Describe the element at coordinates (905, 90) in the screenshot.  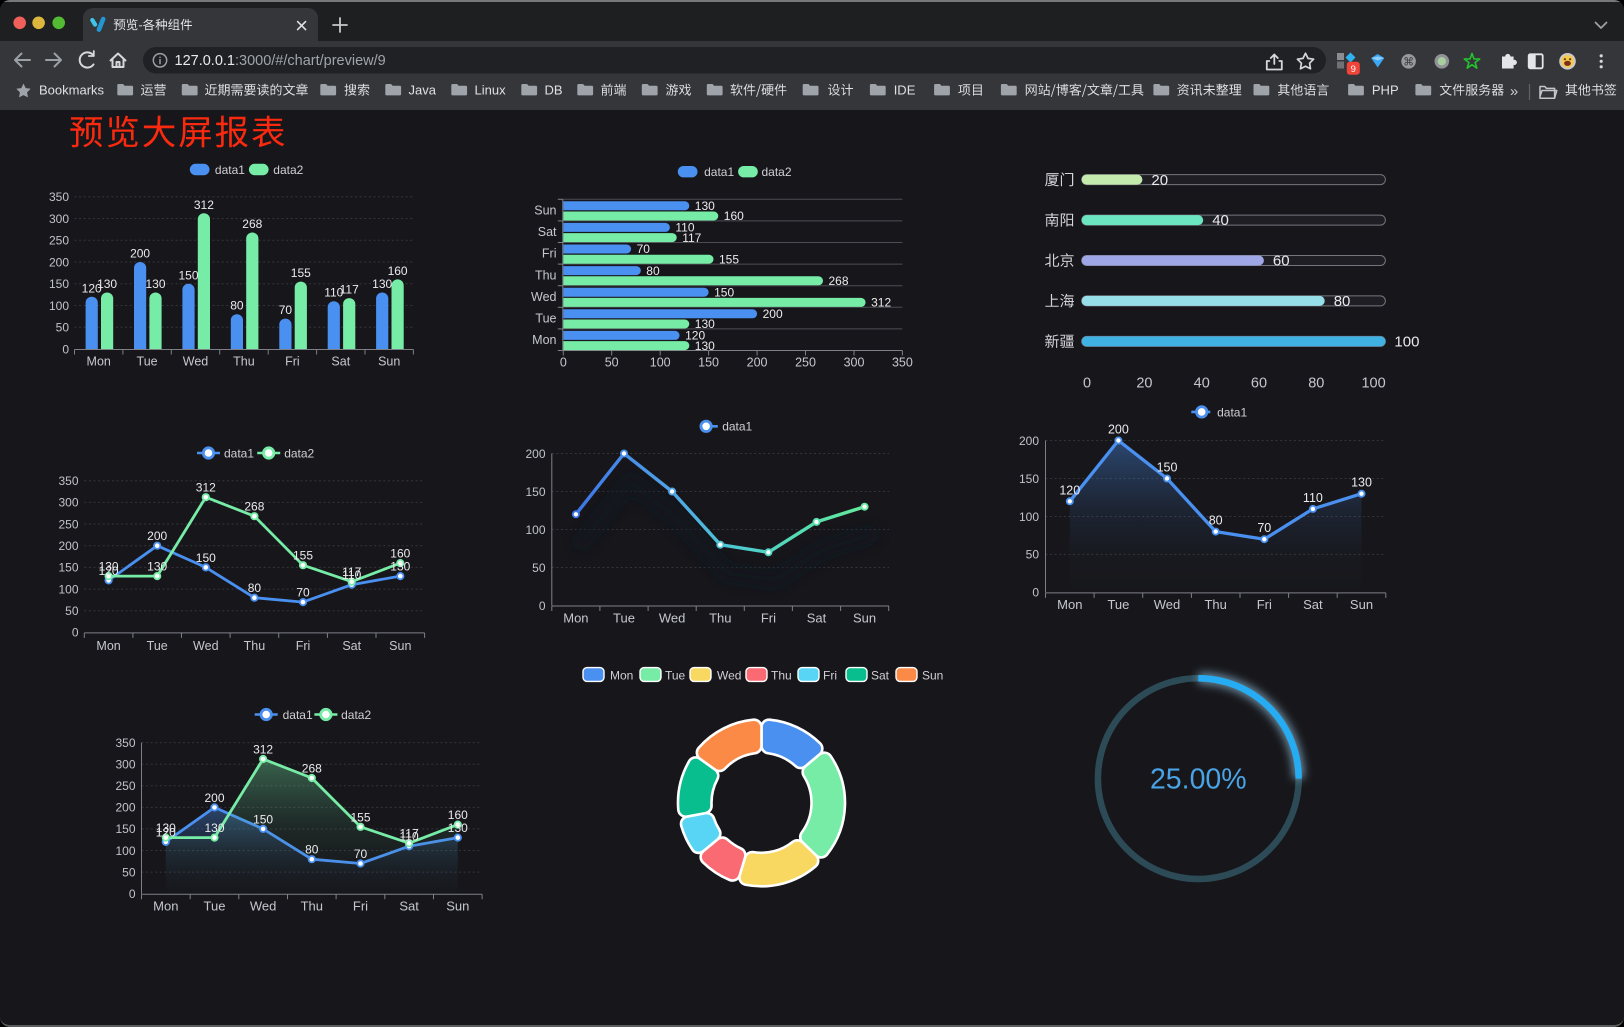
I see `svg-text: IDE` at that location.